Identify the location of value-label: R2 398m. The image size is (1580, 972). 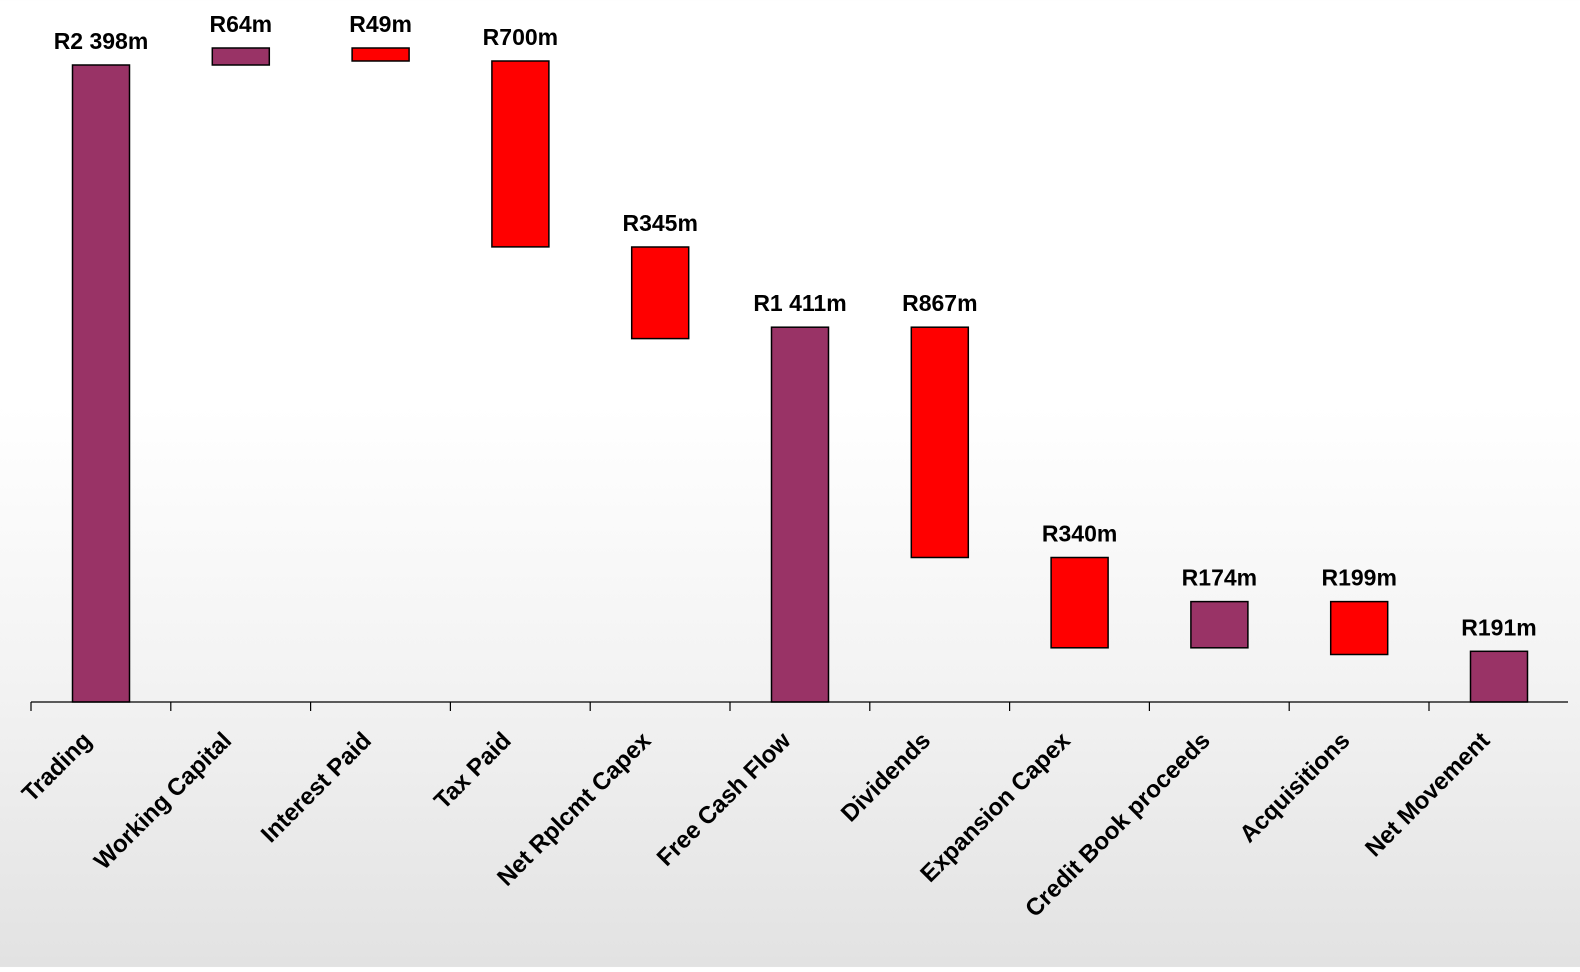
(101, 41).